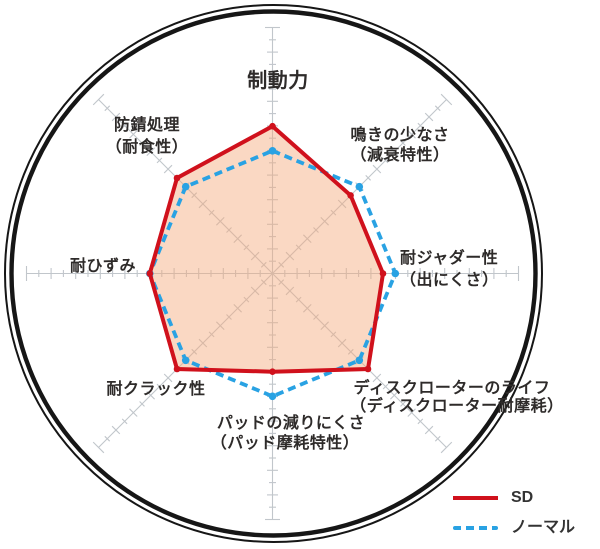  I want to click on axis-label-3-line-2: （出にくさ）, so click(449, 279).